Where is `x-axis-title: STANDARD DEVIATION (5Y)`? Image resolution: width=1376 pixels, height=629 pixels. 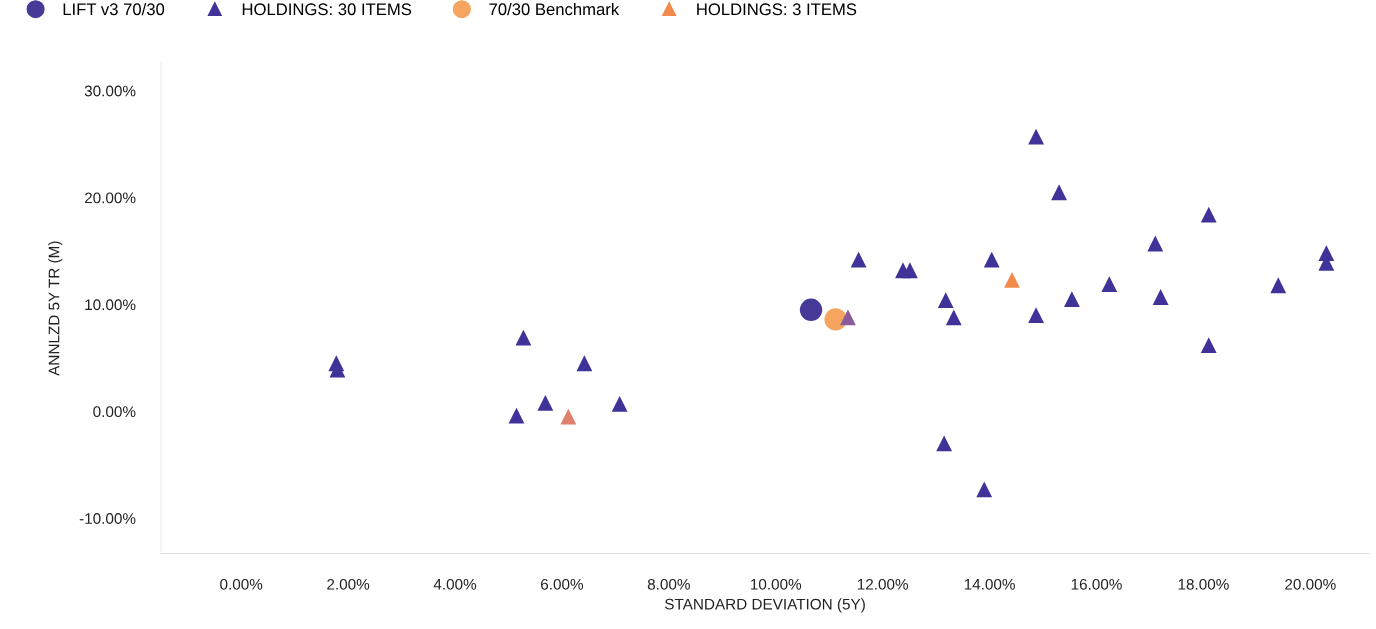 x-axis-title: STANDARD DEVIATION (5Y) is located at coordinates (765, 605).